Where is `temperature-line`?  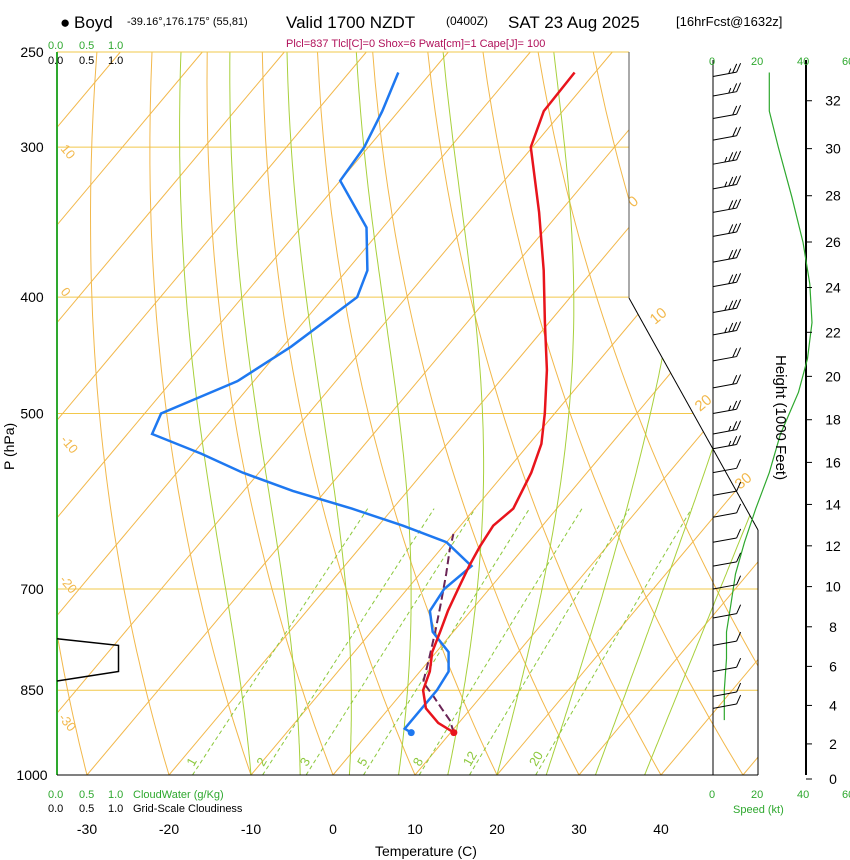 temperature-line is located at coordinates (498, 402).